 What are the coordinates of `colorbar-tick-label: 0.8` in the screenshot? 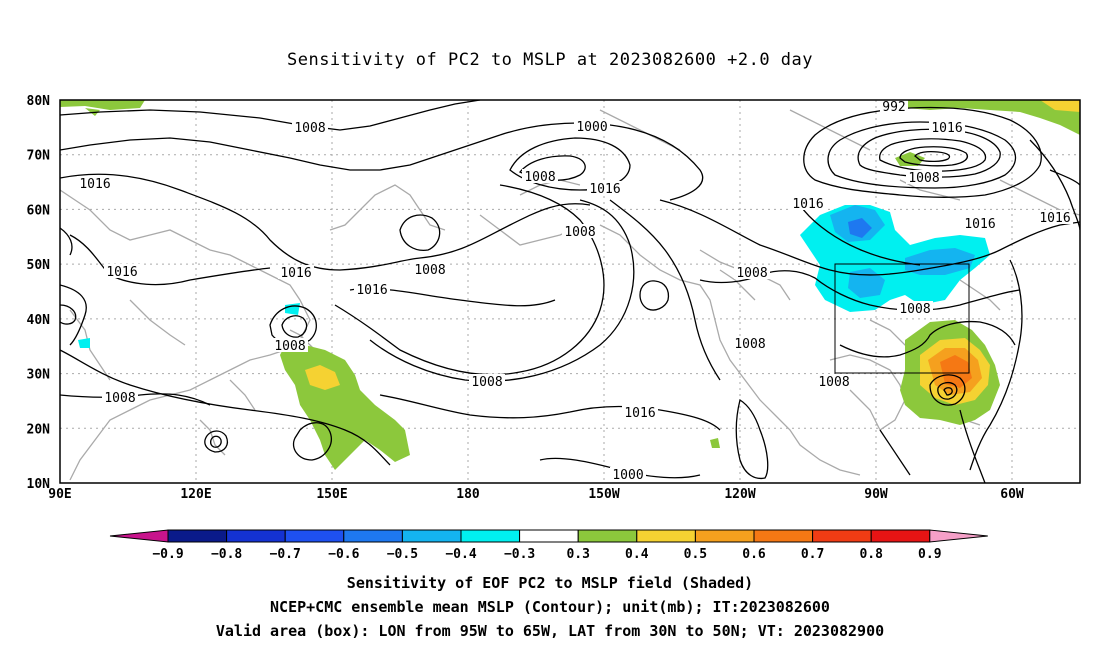 It's located at (871, 554).